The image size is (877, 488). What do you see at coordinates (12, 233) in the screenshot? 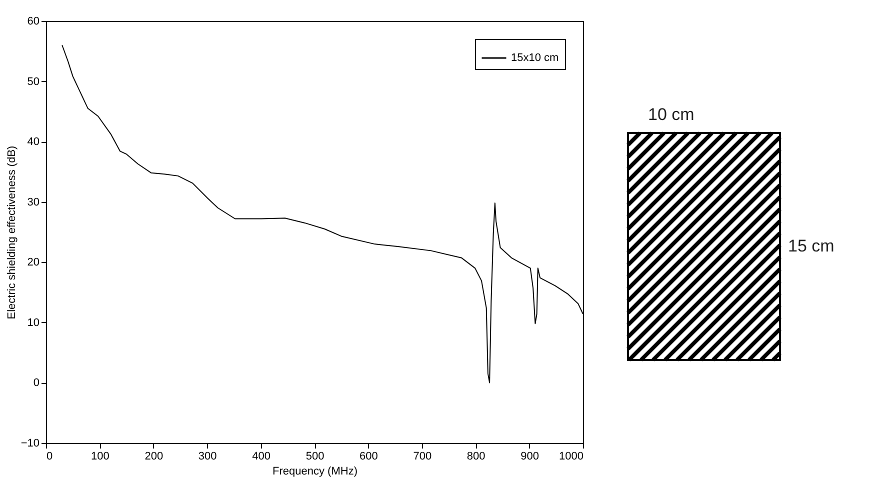
I see `y-axis-title: Electric shielding effectiveness (dB)` at bounding box center [12, 233].